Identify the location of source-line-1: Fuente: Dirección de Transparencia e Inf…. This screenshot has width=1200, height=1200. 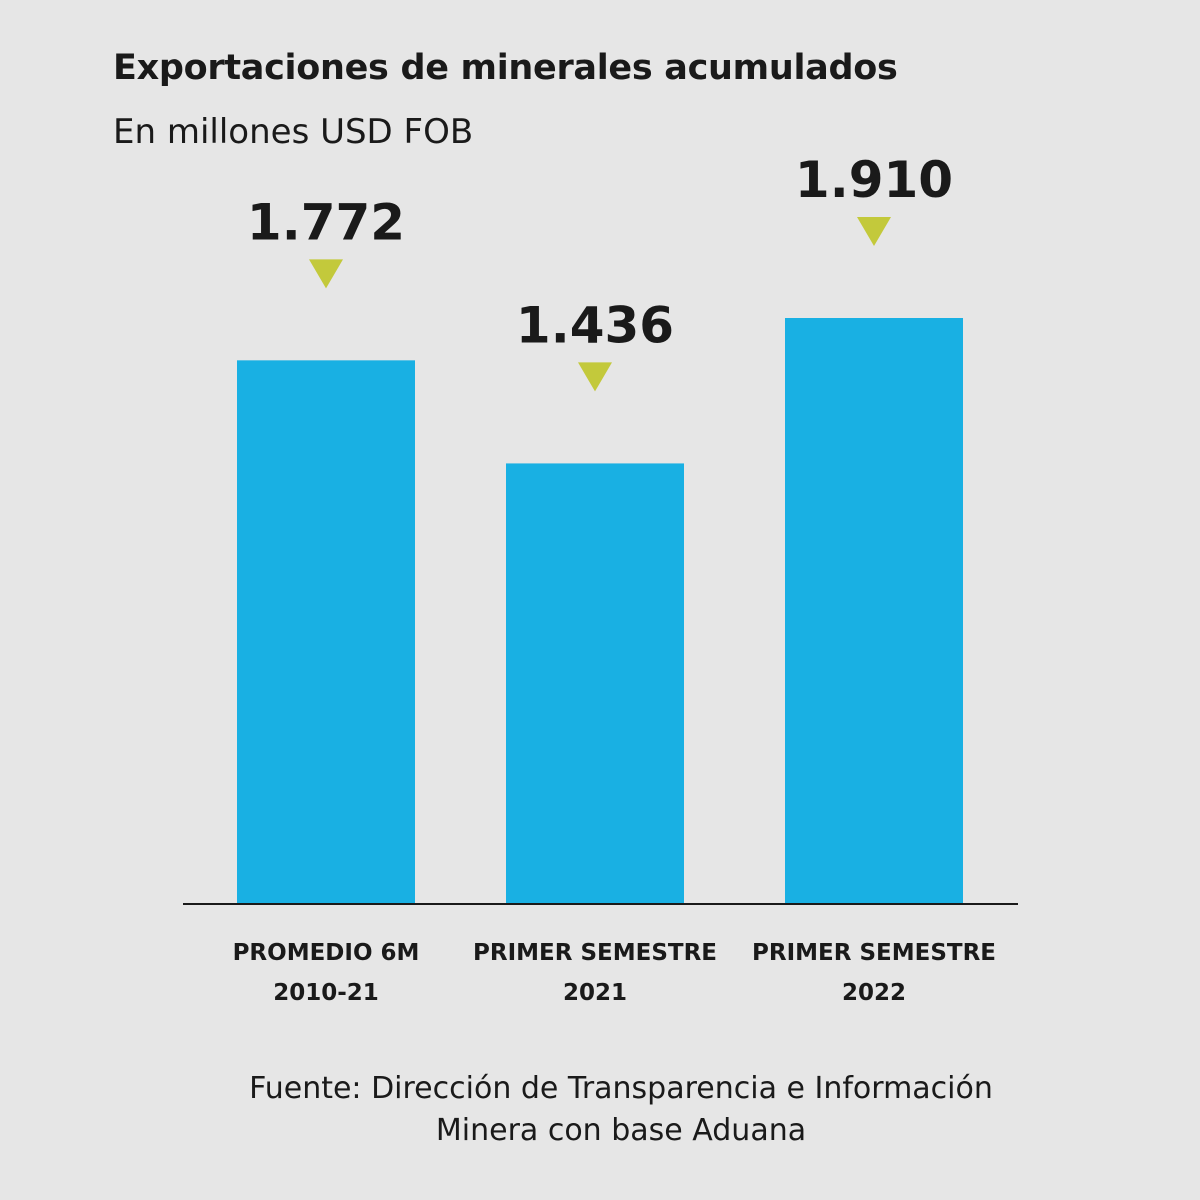
(621, 1088).